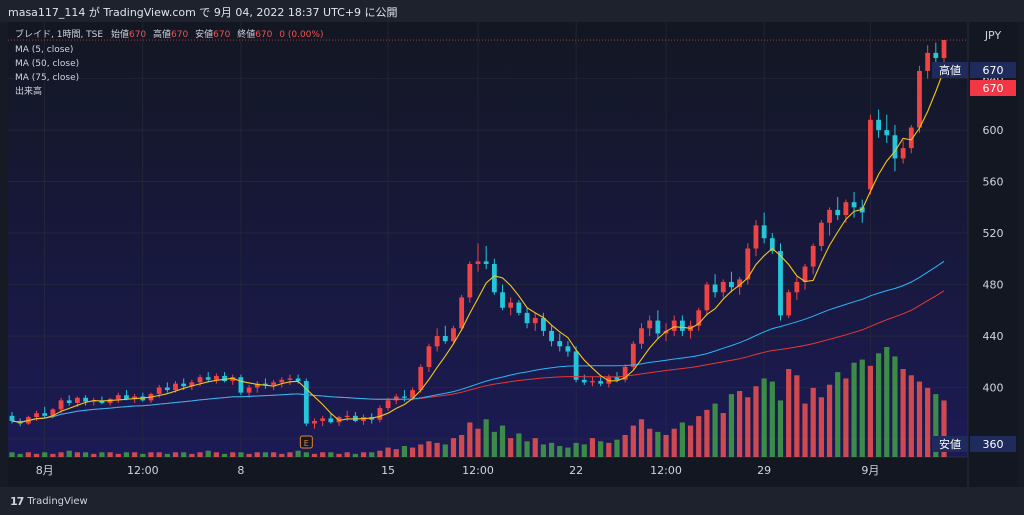 Image resolution: width=1024 pixels, height=515 pixels. I want to click on legend-close-label: 終値, so click(246, 34).